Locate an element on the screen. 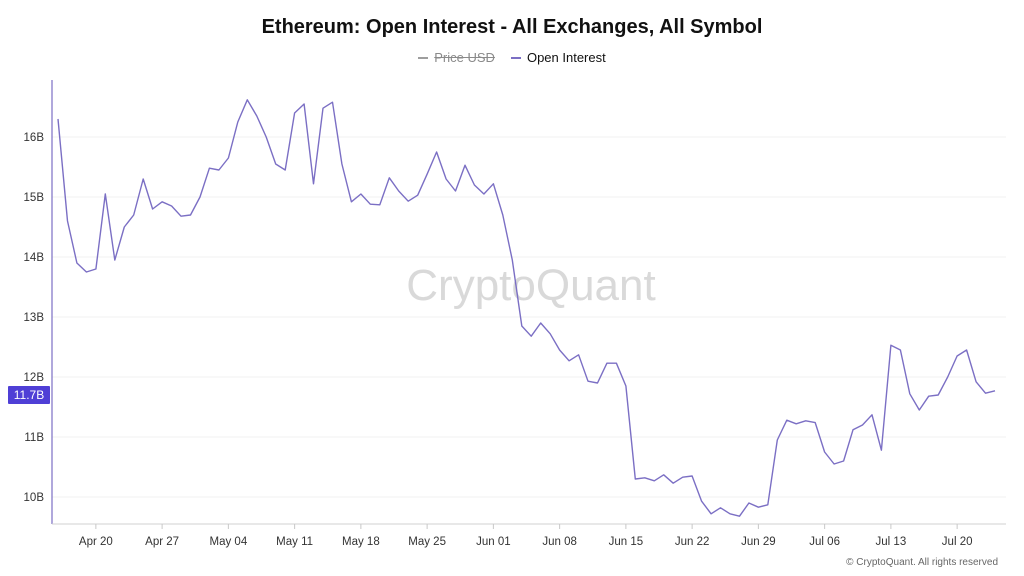  y-tick-label: 14B is located at coordinates (34, 258).